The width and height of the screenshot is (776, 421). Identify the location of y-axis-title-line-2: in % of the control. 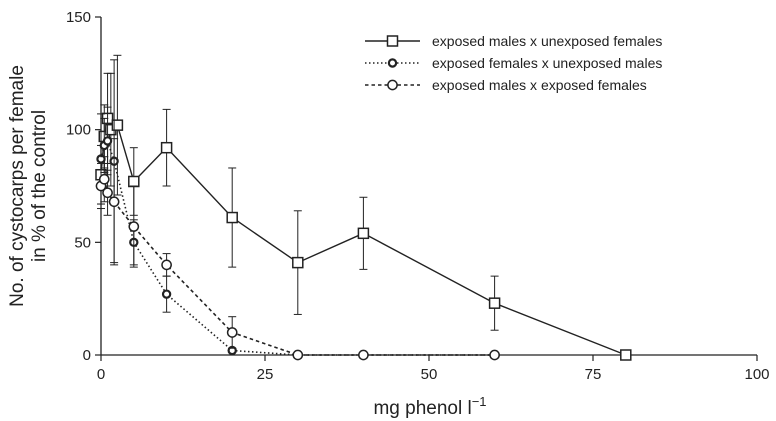
(39, 186).